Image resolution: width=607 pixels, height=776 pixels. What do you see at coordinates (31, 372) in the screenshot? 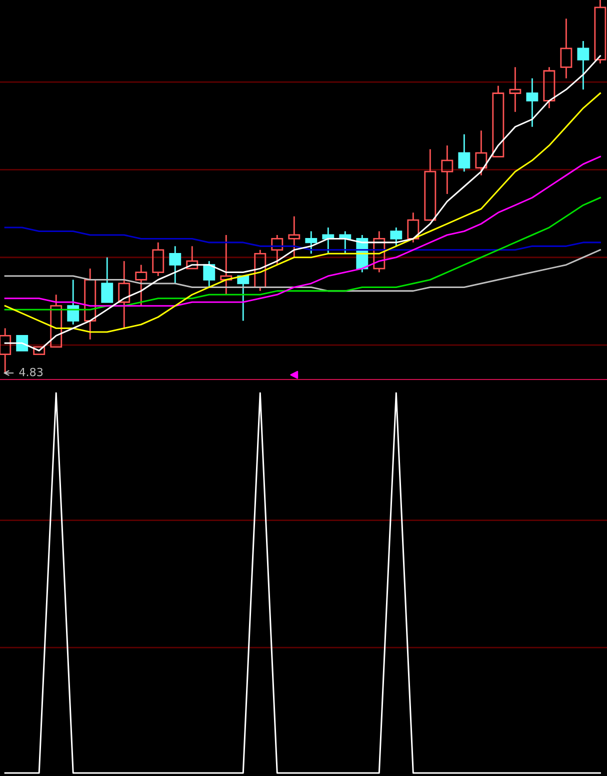
I see `annotation: 4.83` at bounding box center [31, 372].